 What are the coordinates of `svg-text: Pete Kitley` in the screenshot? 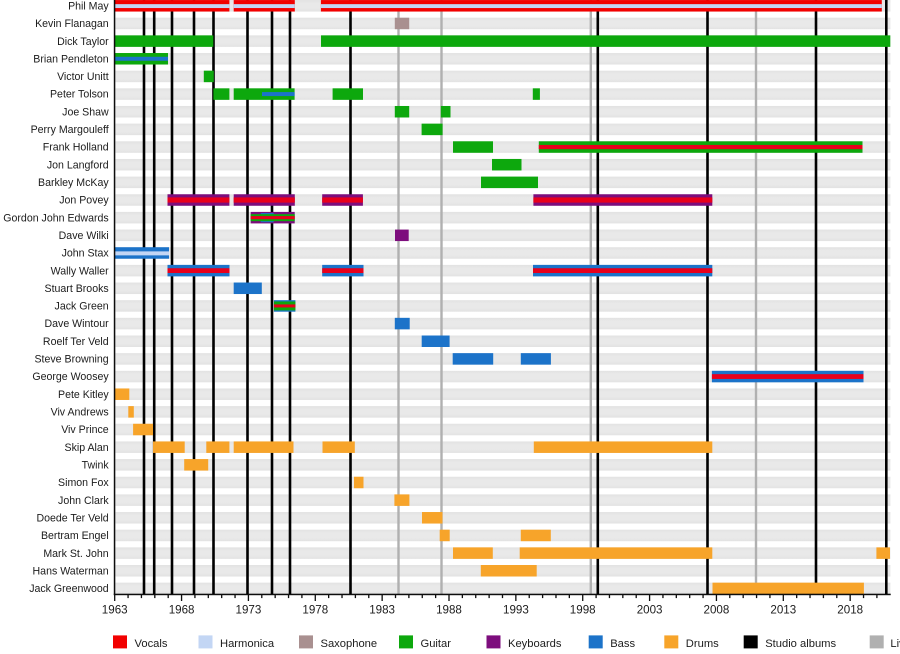 It's located at (83, 395).